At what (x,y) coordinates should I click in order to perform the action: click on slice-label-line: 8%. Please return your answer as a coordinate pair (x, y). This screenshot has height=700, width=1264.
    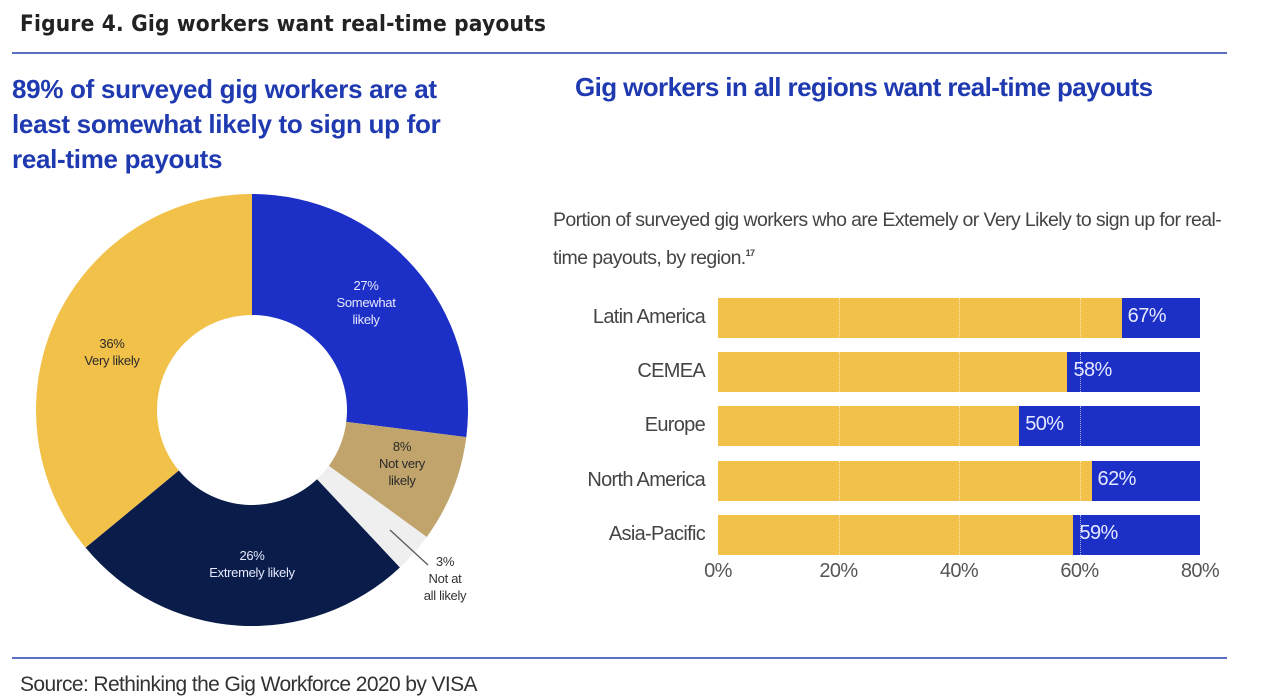
    Looking at the image, I should click on (402, 446).